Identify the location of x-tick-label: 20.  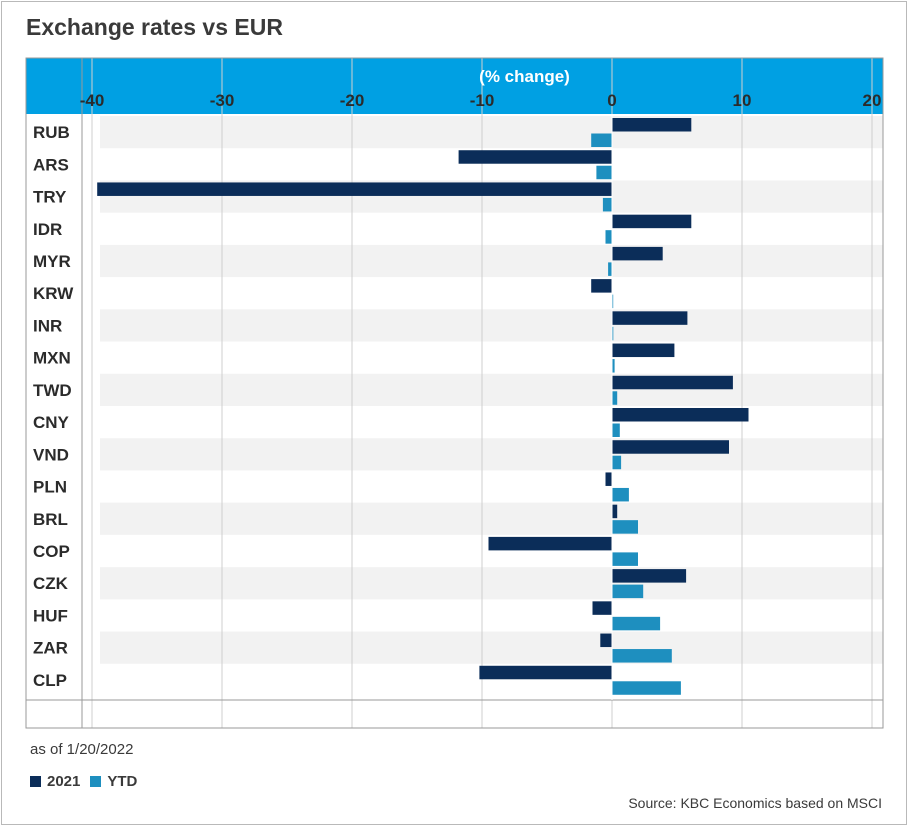
(872, 100).